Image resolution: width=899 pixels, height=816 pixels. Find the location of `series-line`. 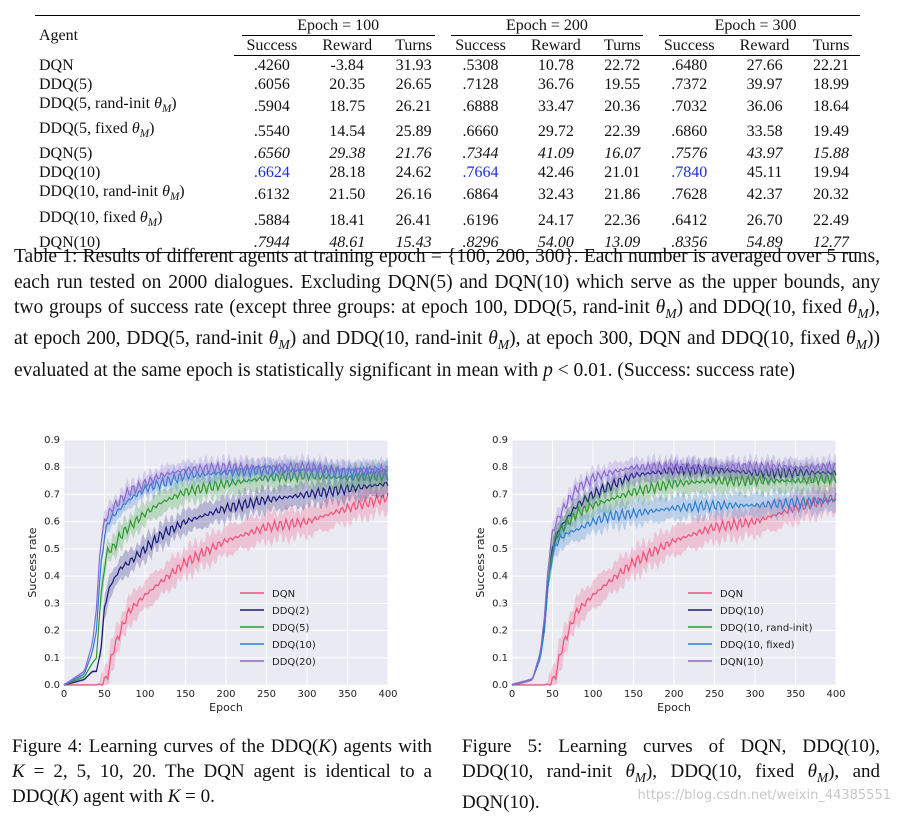

series-line is located at coordinates (226, 589).